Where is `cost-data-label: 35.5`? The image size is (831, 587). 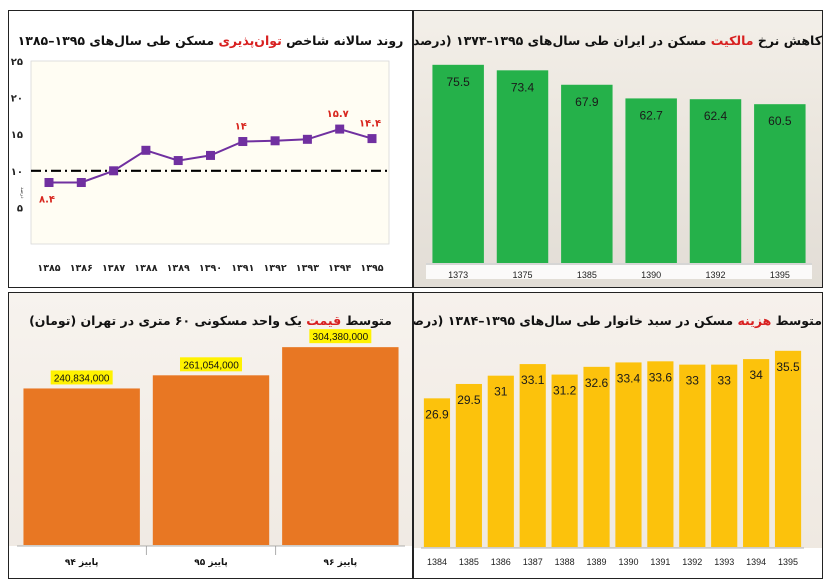 cost-data-label: 35.5 is located at coordinates (788, 367).